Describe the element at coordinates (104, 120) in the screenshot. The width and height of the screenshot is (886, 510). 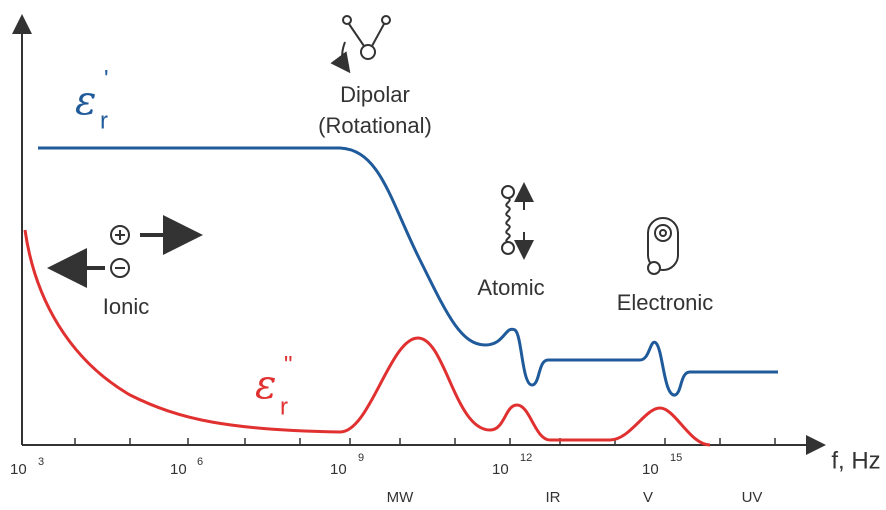
I see `real-subscript: r` at that location.